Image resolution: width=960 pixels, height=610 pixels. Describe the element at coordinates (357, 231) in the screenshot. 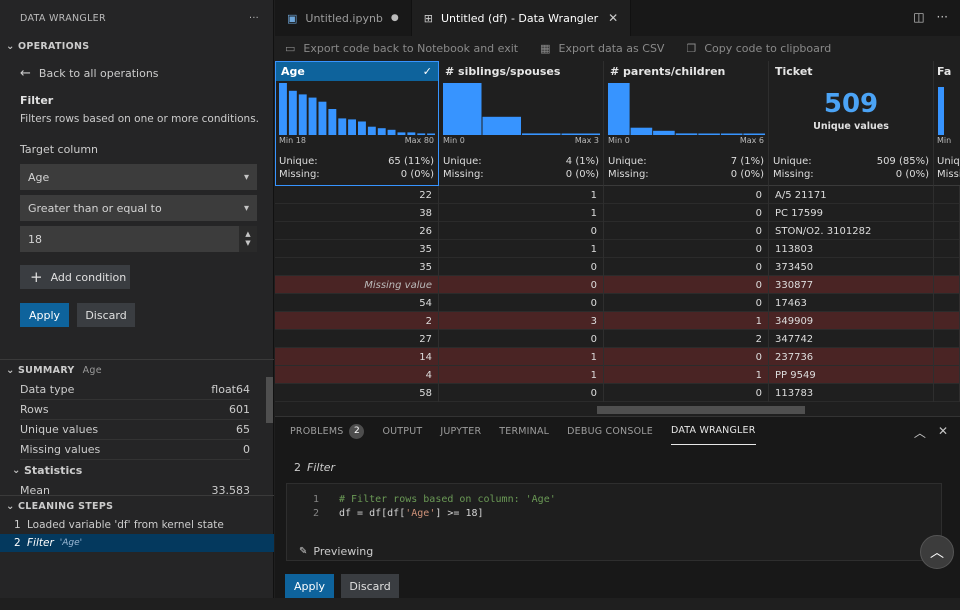

I see `table-cell: 26` at that location.